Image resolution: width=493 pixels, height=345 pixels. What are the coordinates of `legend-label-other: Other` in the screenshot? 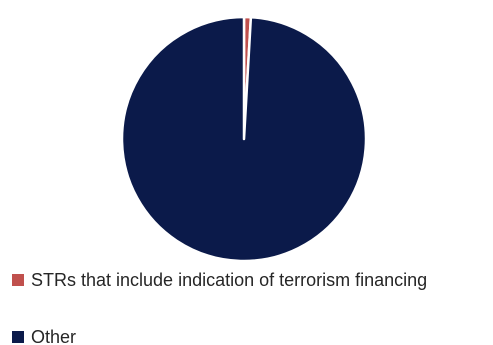 It's located at (53, 336).